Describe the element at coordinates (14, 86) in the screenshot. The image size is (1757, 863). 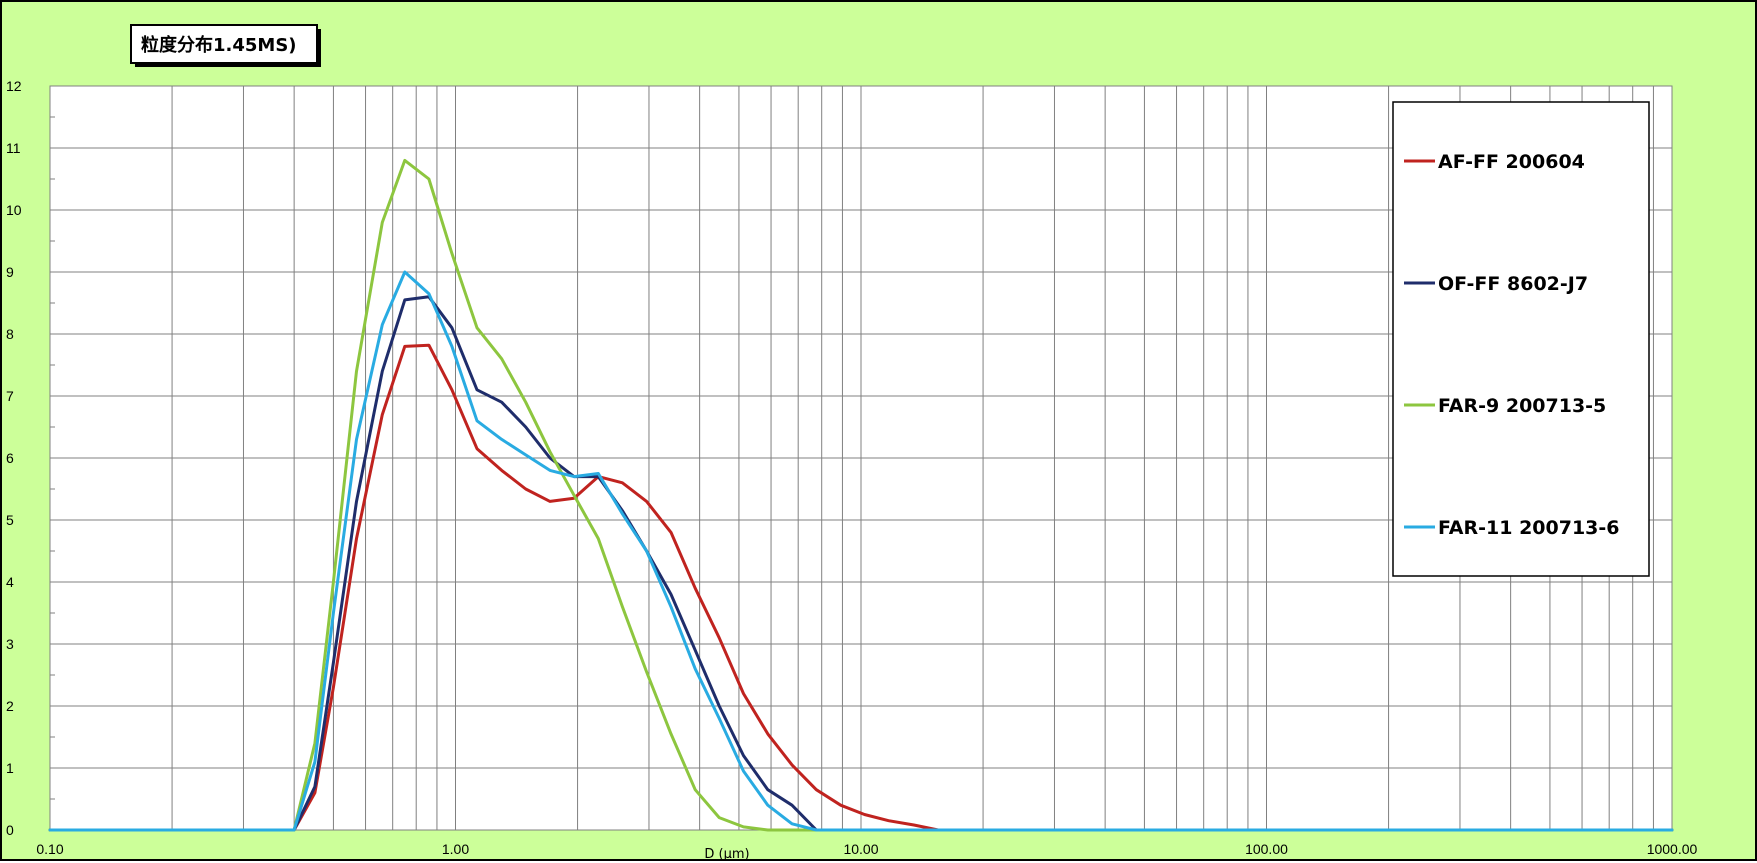
I see `y-tick-label: 12` at that location.